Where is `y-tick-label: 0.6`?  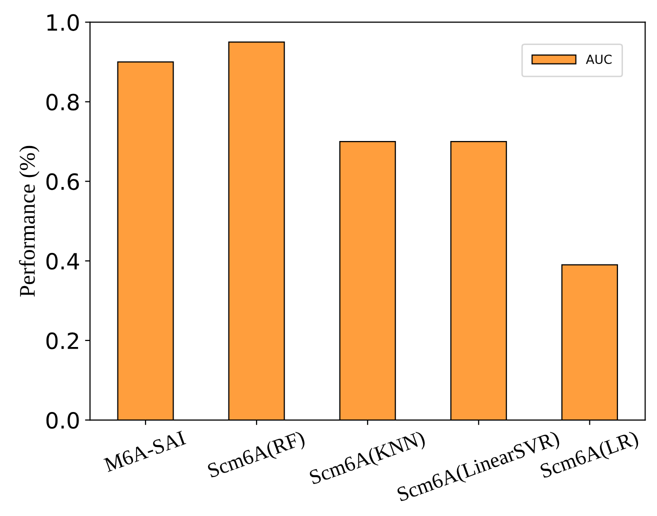
y-tick-label: 0.6 is located at coordinates (62, 181).